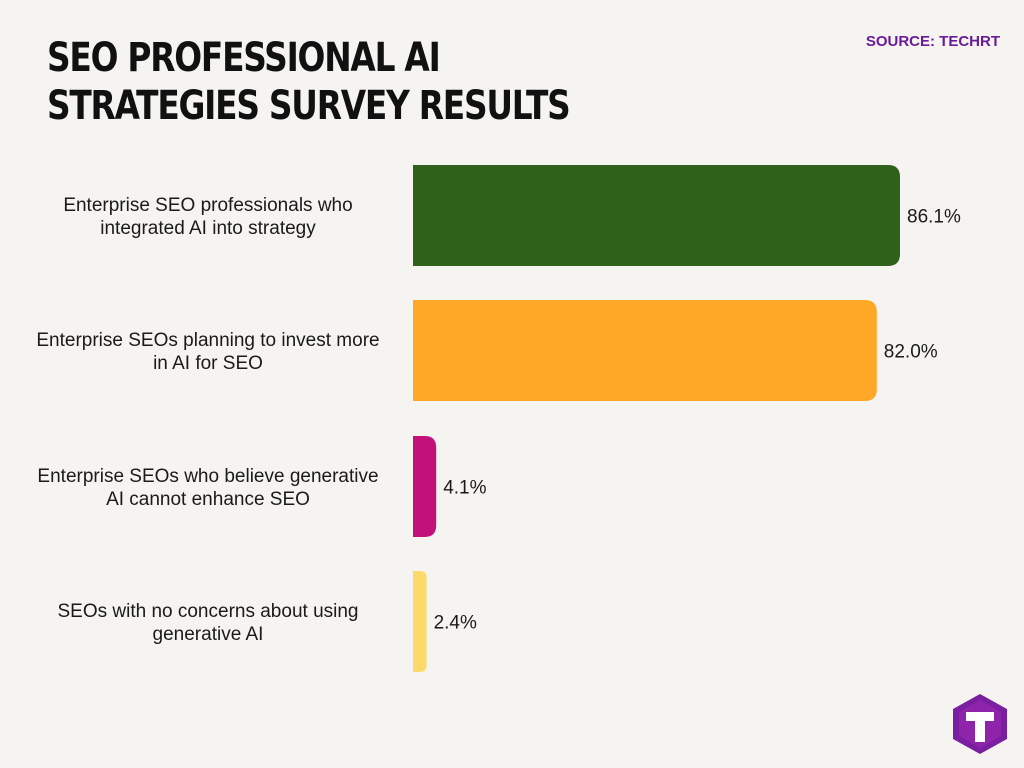  What do you see at coordinates (464, 488) in the screenshot?
I see `bar-value-label: 4.1%` at bounding box center [464, 488].